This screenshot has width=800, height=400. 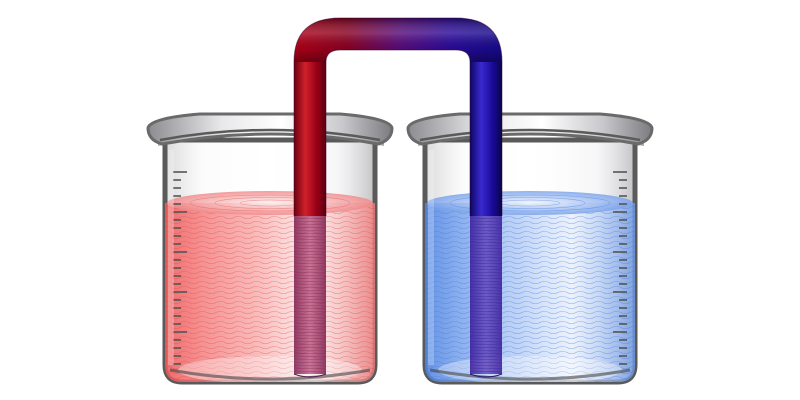 What do you see at coordinates (310, 138) in the screenshot?
I see `salt-bridge-left-leg` at bounding box center [310, 138].